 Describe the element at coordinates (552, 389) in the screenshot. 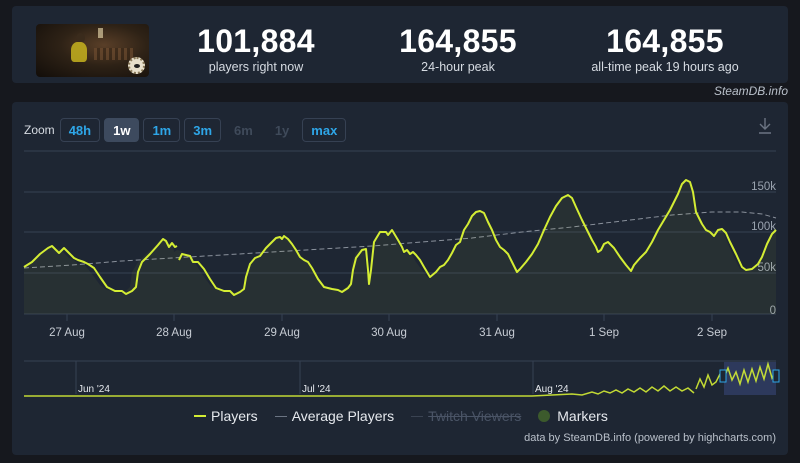

I see `navigator-label: Aug '24` at that location.